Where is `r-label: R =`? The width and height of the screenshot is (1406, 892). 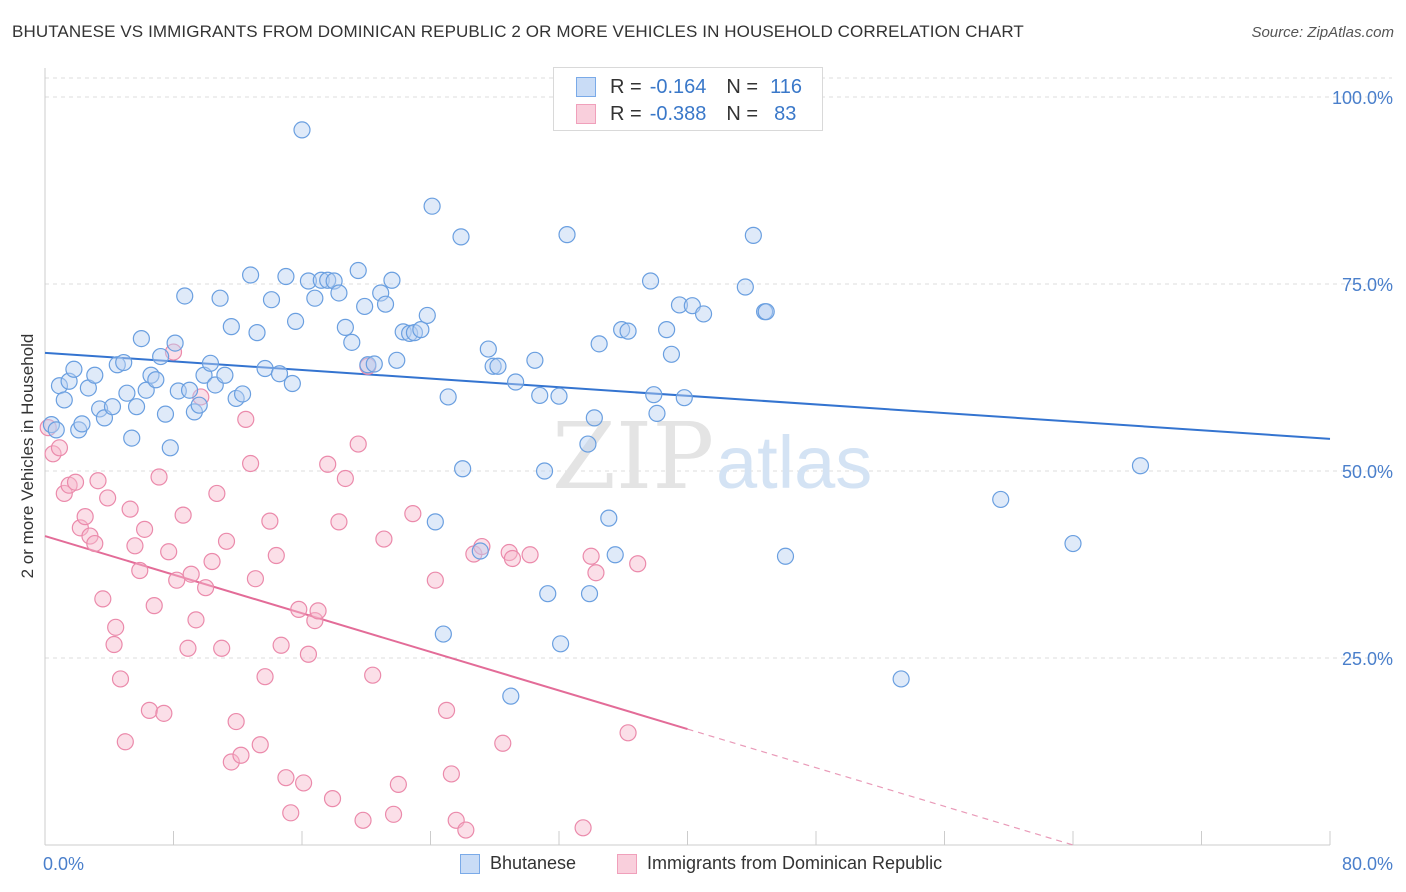
r-label: R = is located at coordinates (626, 113).